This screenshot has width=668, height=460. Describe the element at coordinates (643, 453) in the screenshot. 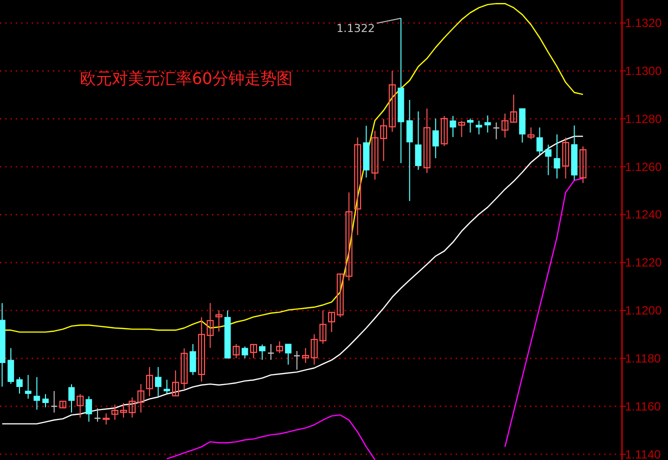

I see `y-tick-label: 1.1140` at that location.